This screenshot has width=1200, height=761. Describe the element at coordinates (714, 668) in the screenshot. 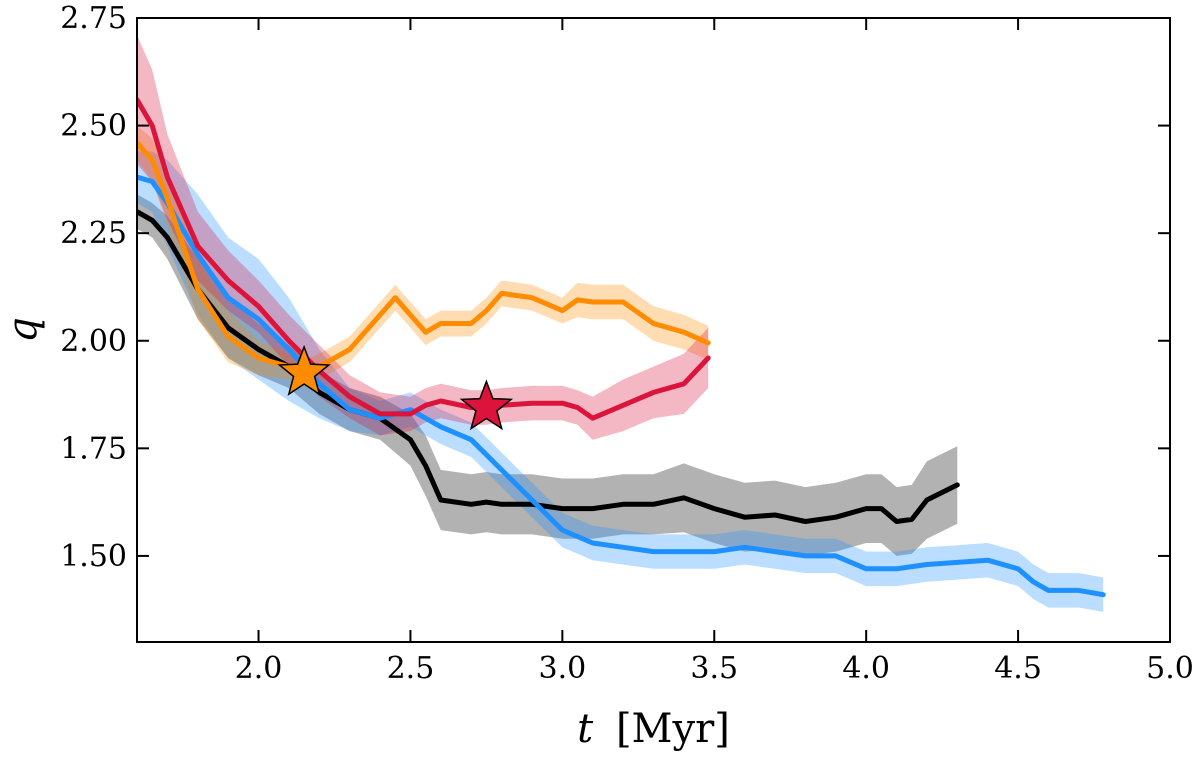

I see `x-tick-label: 3.5` at that location.